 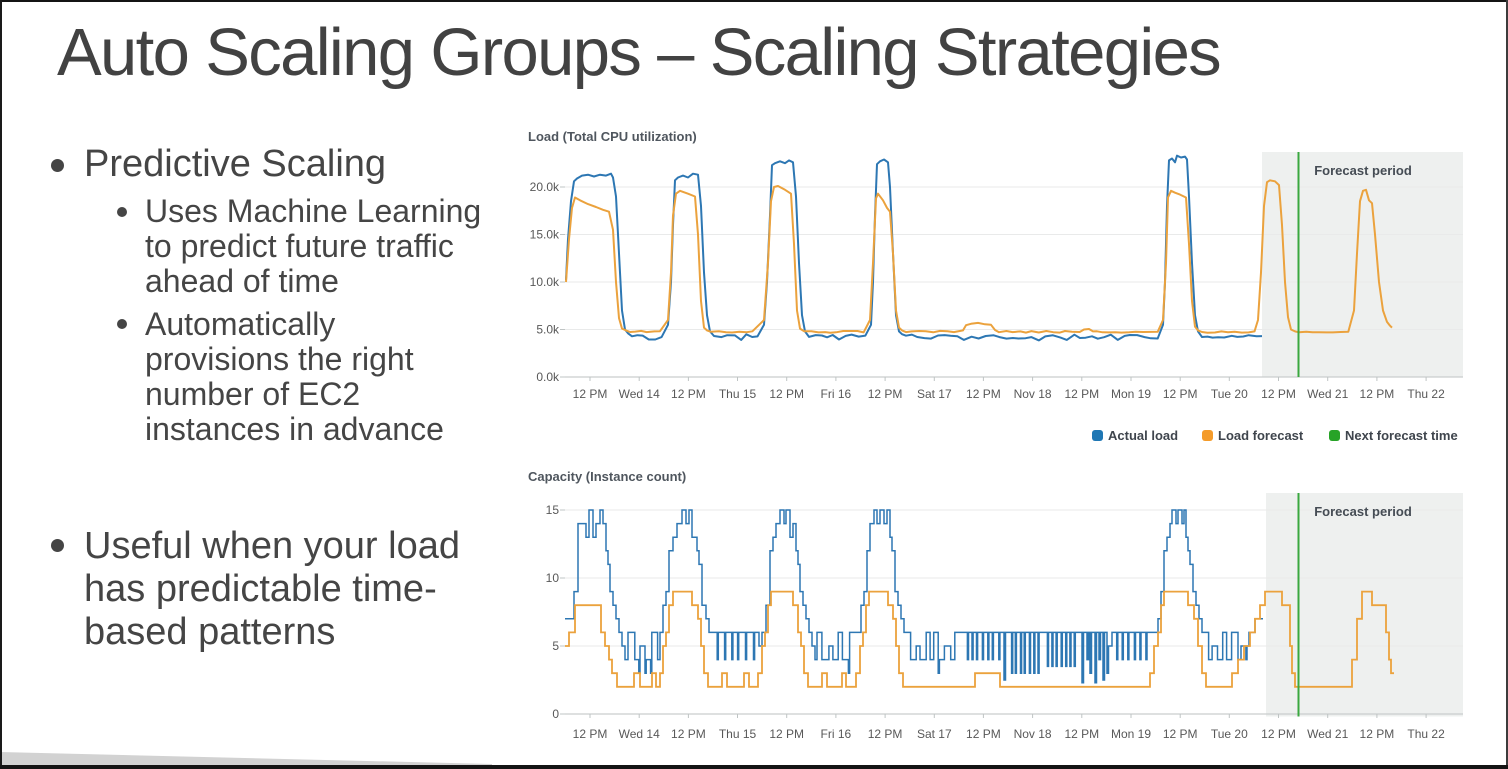 What do you see at coordinates (548, 330) in the screenshot?
I see `svg-text: 5.0k` at bounding box center [548, 330].